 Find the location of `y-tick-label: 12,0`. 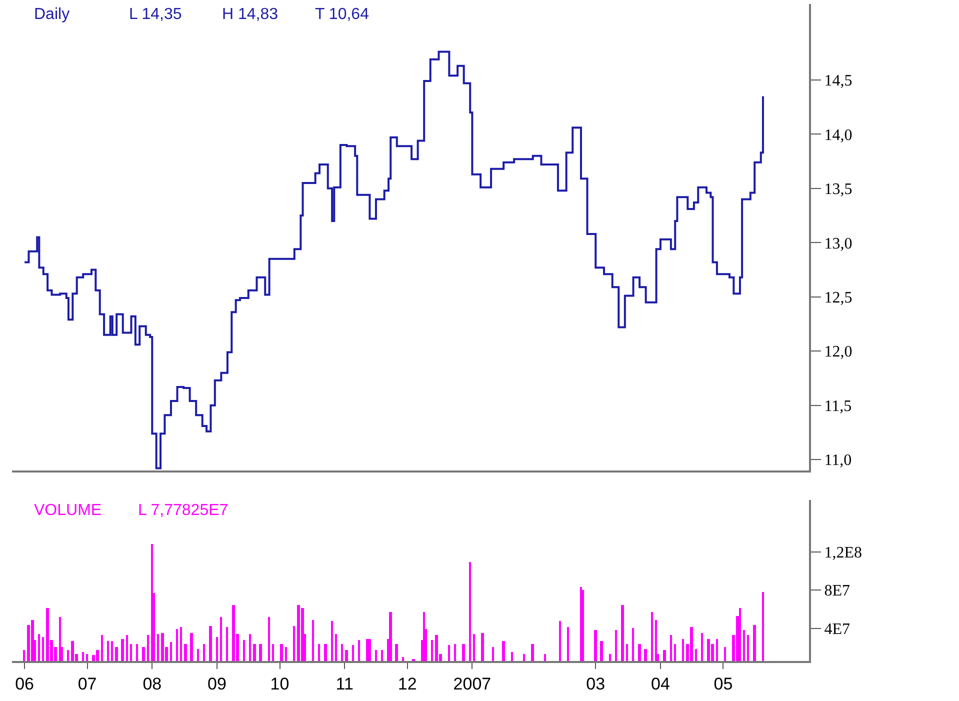

y-tick-label: 12,0 is located at coordinates (838, 352).